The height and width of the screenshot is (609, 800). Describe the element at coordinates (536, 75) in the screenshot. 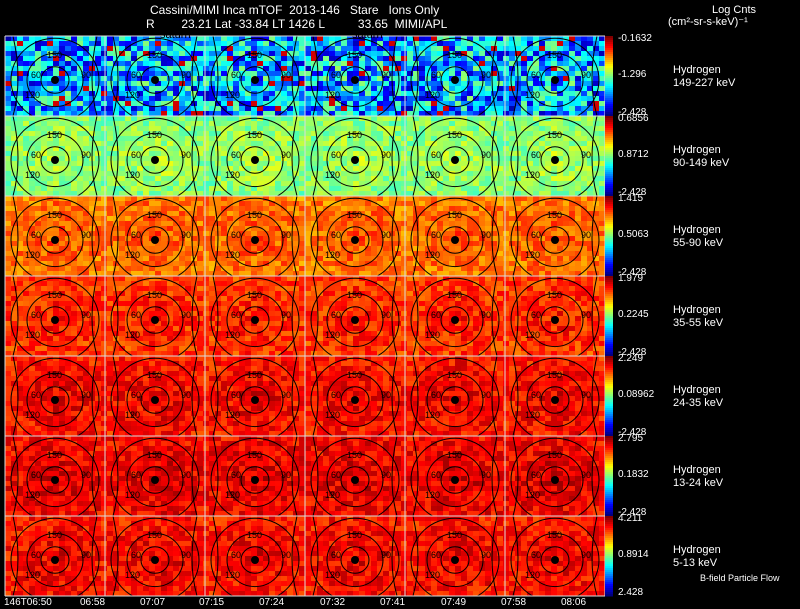

I see `contour-label: 60` at that location.